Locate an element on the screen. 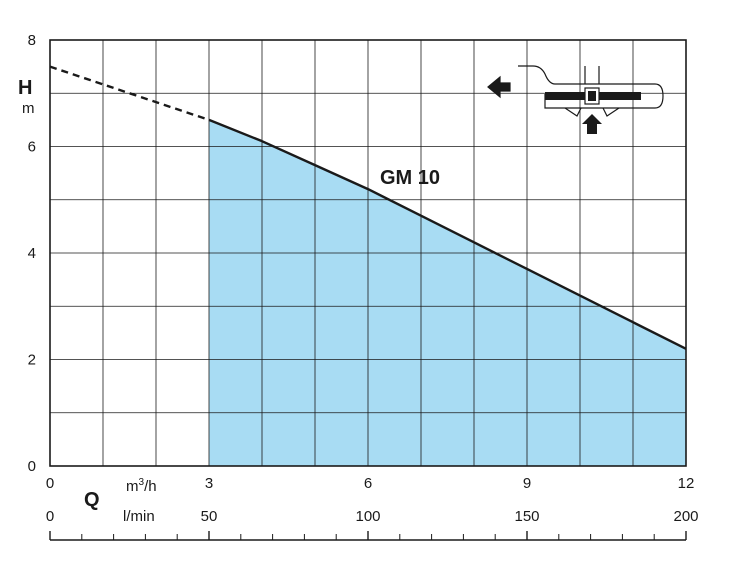  y-axis-symbol: H is located at coordinates (25, 88).